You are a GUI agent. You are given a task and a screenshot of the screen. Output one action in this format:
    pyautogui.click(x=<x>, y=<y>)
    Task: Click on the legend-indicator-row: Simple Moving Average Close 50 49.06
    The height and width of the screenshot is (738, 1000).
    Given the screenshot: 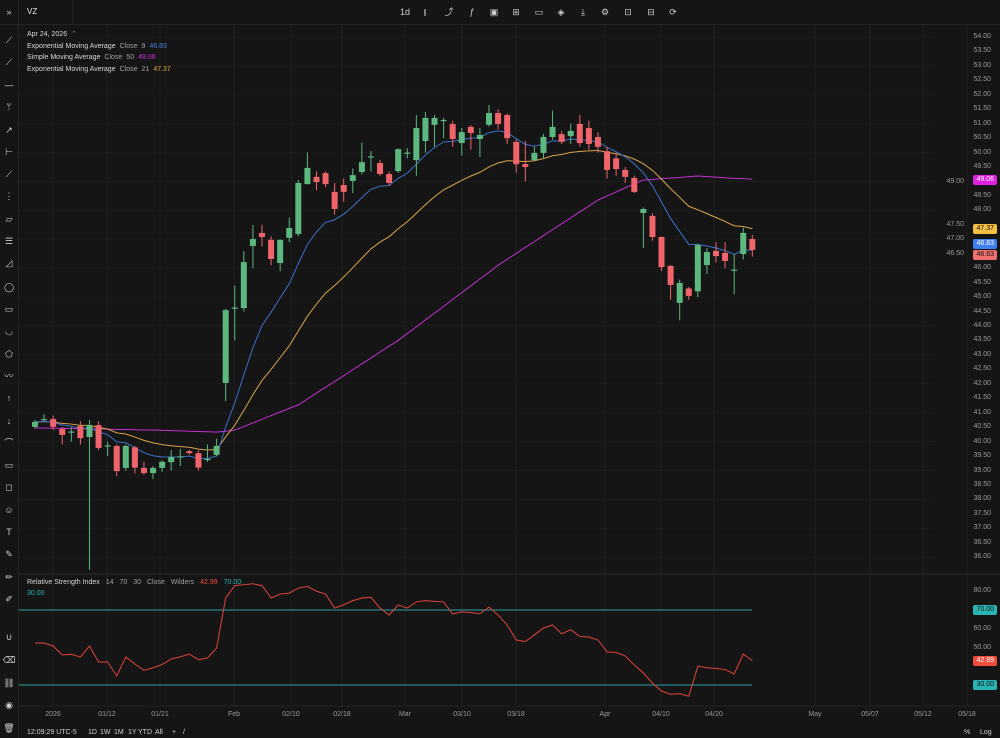 What is the action you would take?
    pyautogui.click(x=99, y=58)
    